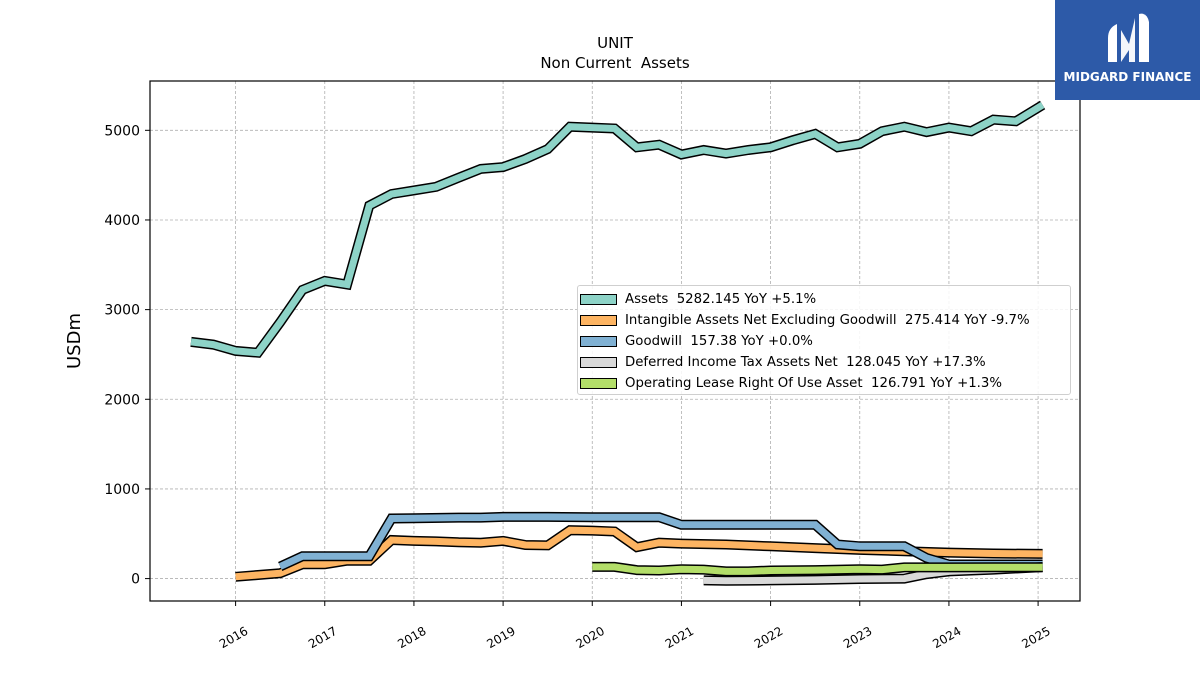 Image resolution: width=1200 pixels, height=675 pixels. What do you see at coordinates (719, 341) in the screenshot?
I see `legend-label: Goodwill 157.38 YoY +0.0%` at bounding box center [719, 341].